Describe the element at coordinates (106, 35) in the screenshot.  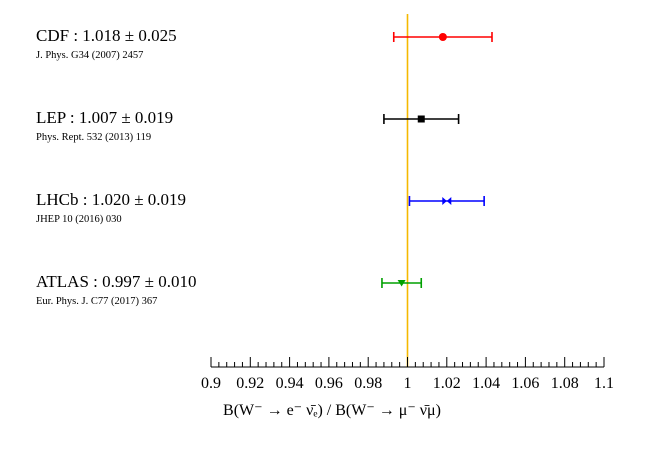
I see `measurement-value-cdf: CDF : 1.018 ± 0.025` at that location.